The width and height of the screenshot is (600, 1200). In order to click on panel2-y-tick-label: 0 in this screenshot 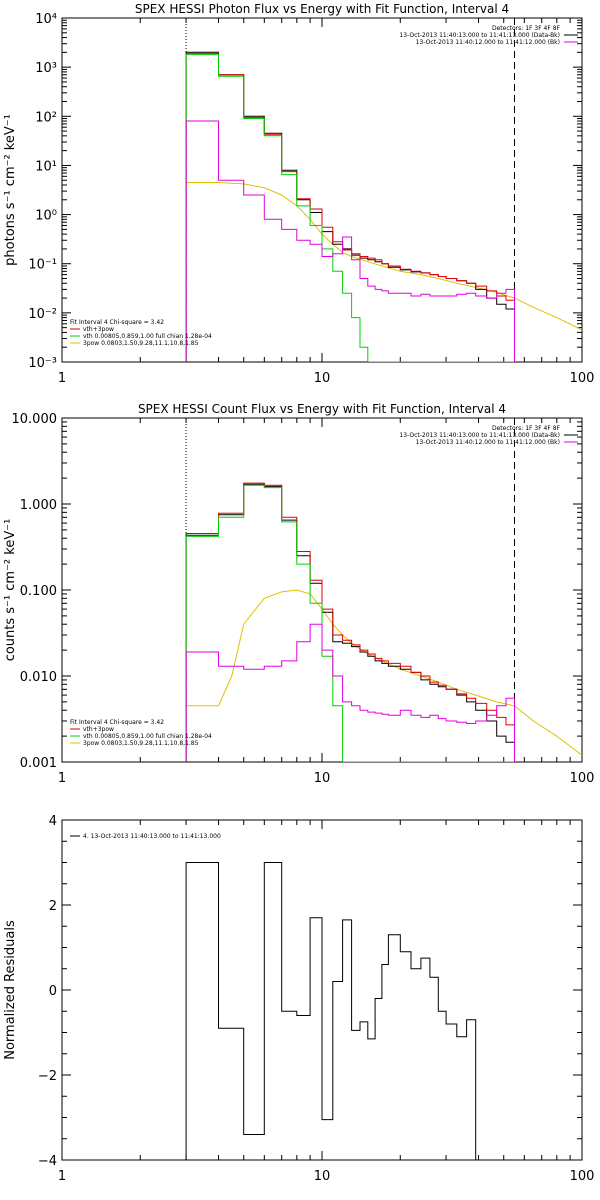, I will do `click(53, 991)`.